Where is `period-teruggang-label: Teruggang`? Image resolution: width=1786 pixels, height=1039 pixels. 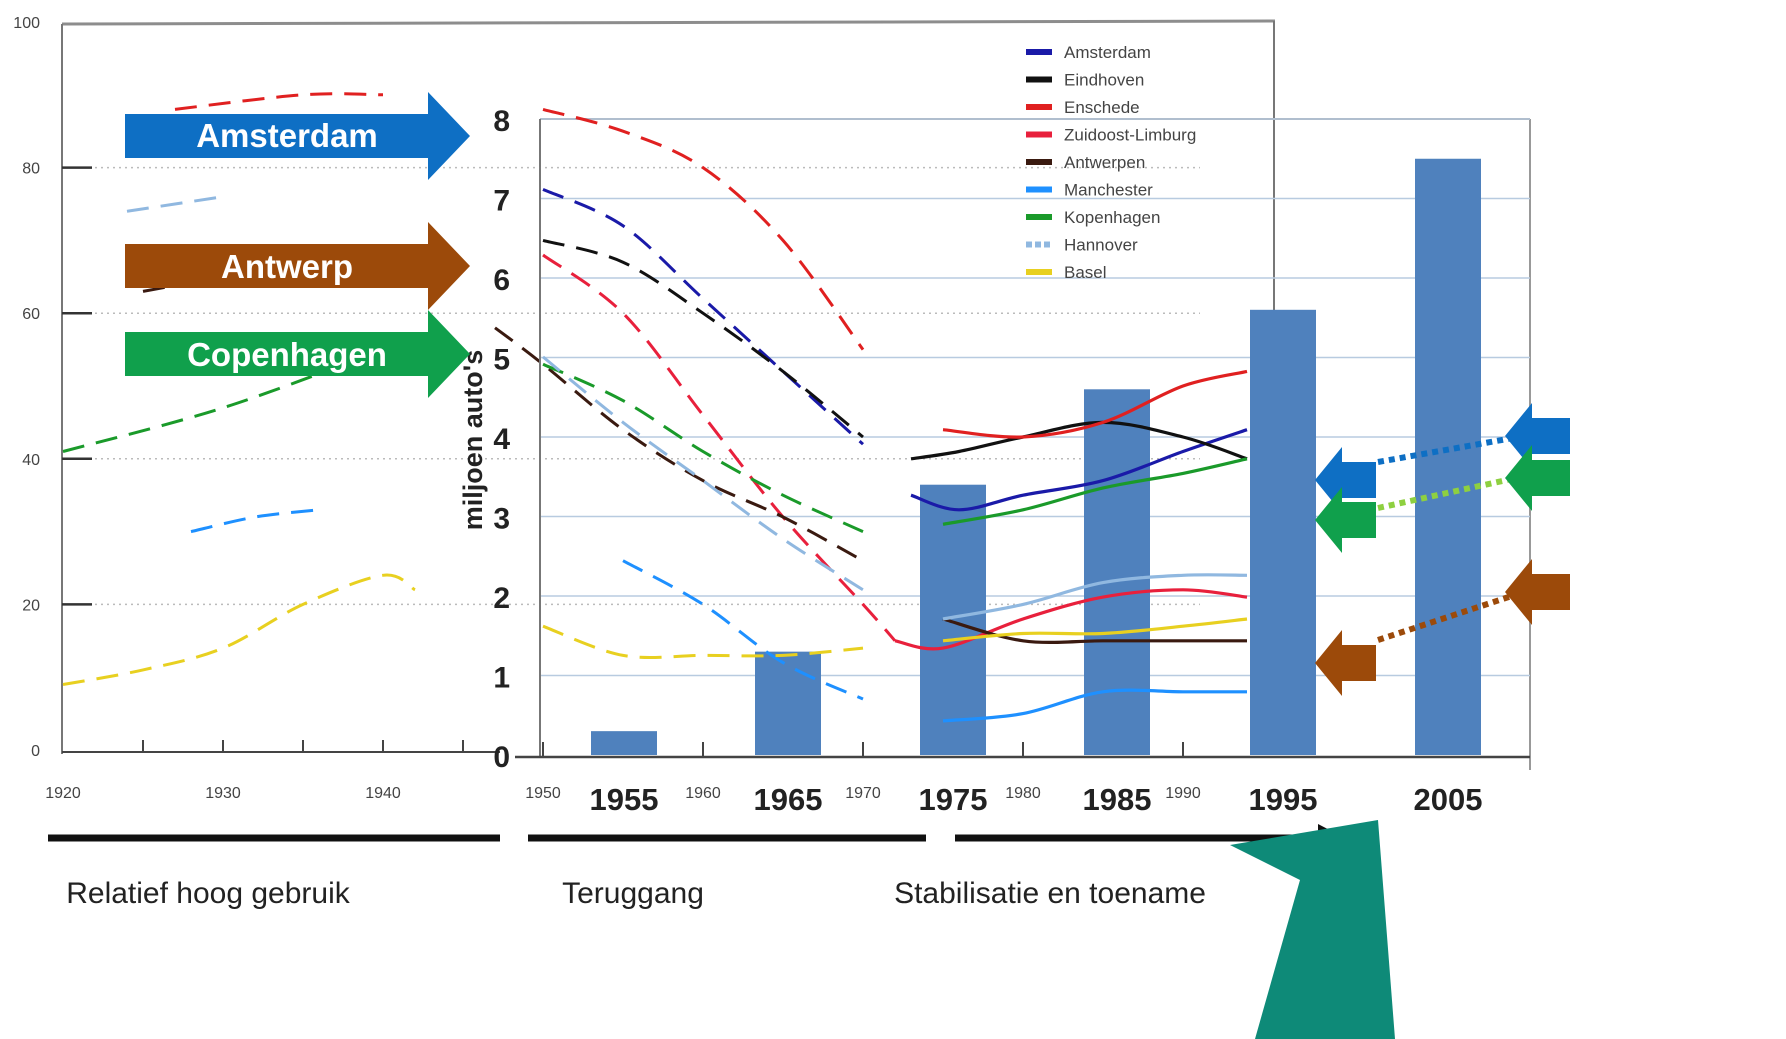
period-teruggang-label: Teruggang is located at coordinates (633, 893).